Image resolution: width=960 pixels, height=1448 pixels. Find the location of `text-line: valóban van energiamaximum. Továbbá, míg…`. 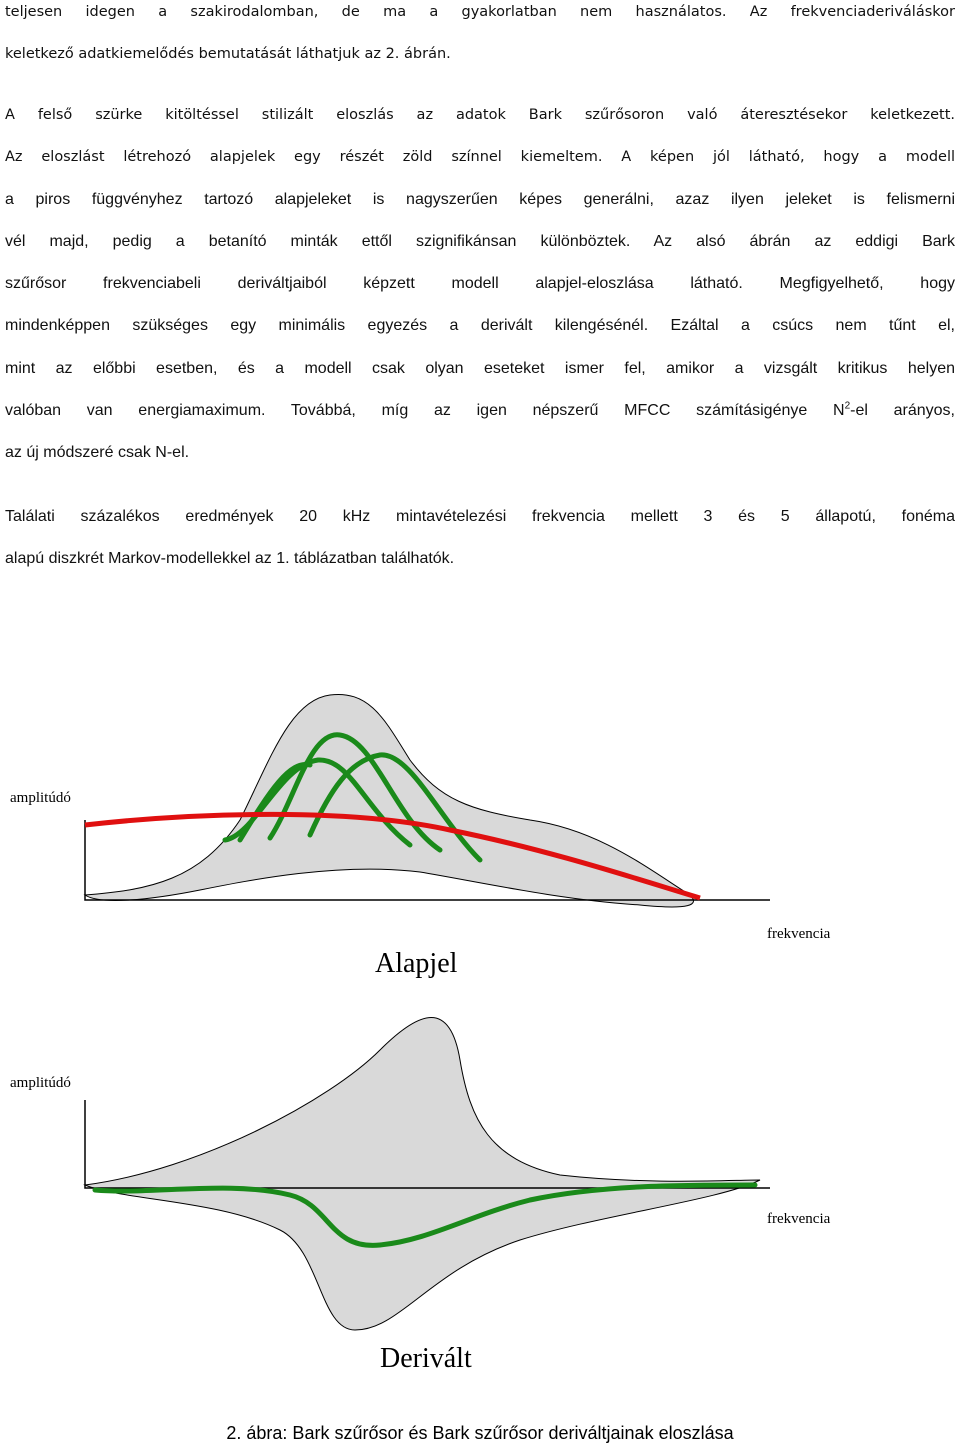

text-line: valóban van energiamaximum. Továbbá, míg… is located at coordinates (480, 411).